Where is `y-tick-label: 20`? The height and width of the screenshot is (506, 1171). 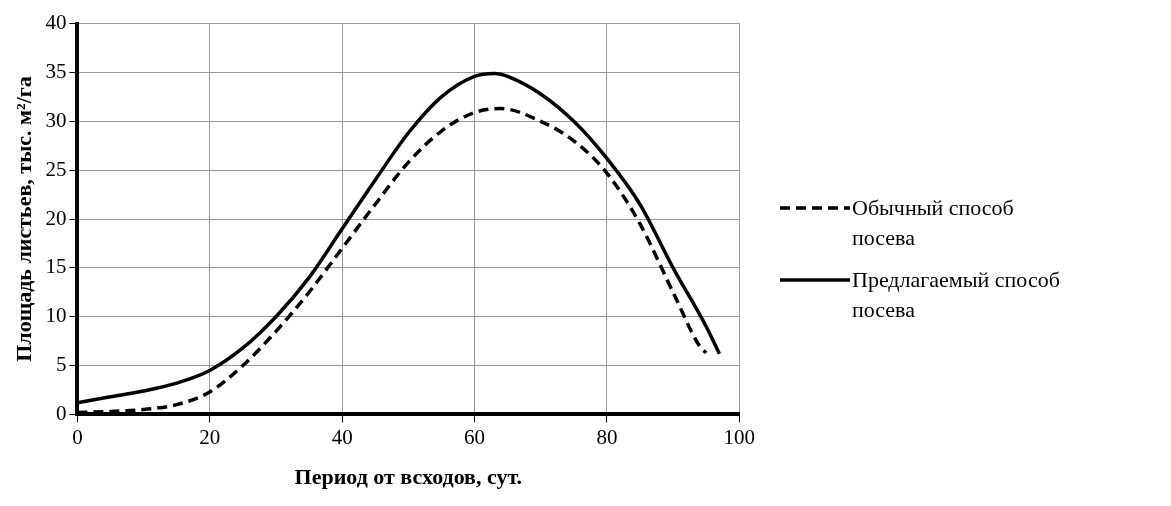 y-tick-label: 20 is located at coordinates (56, 217).